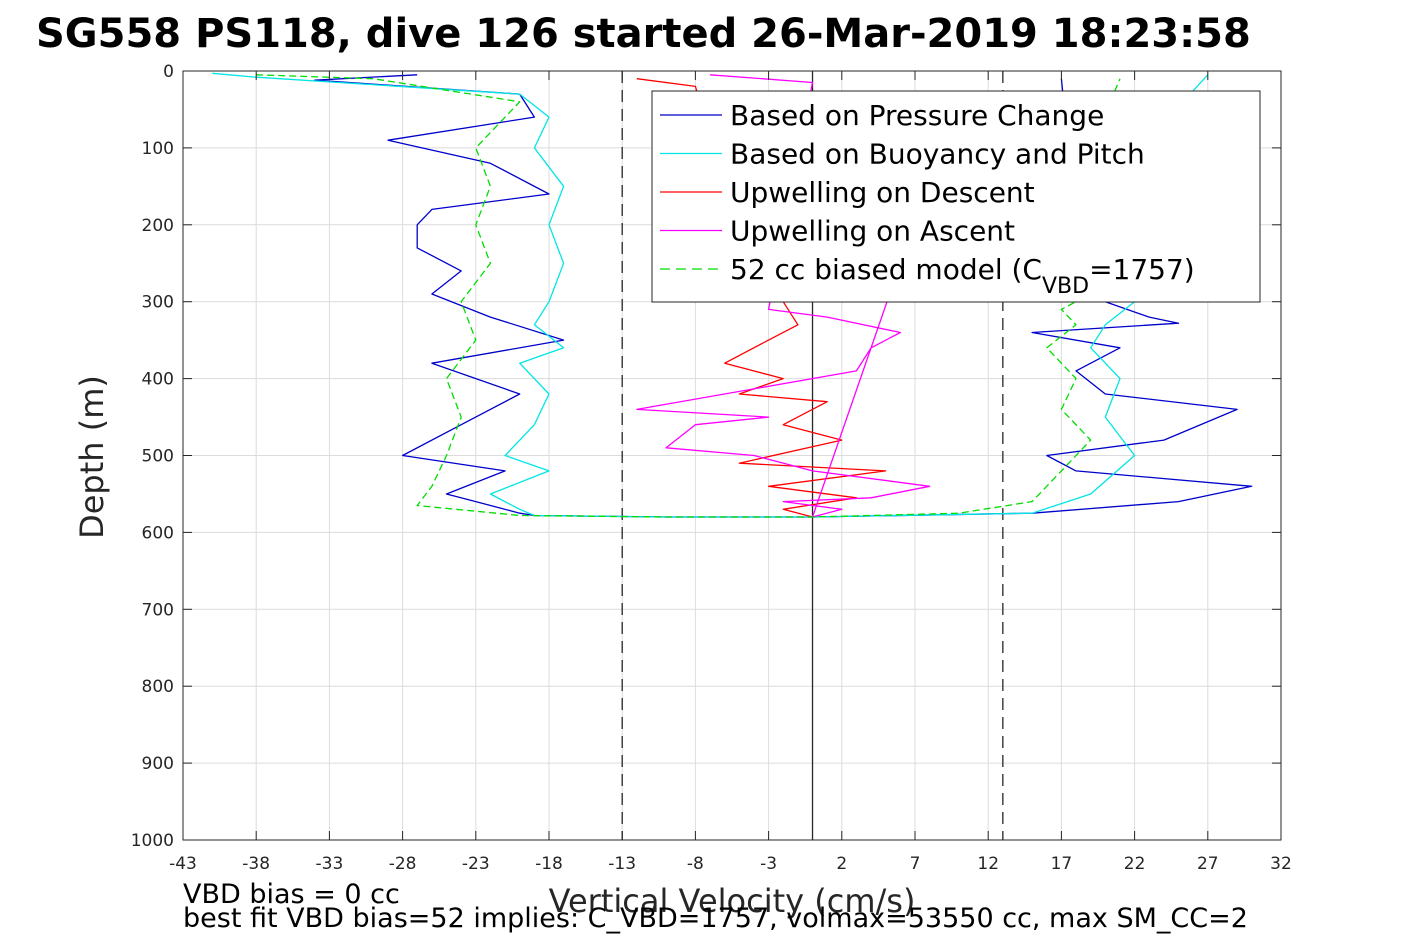  I want to click on x-axis-label: Vertical Velocity (cm/s), so click(732, 901).